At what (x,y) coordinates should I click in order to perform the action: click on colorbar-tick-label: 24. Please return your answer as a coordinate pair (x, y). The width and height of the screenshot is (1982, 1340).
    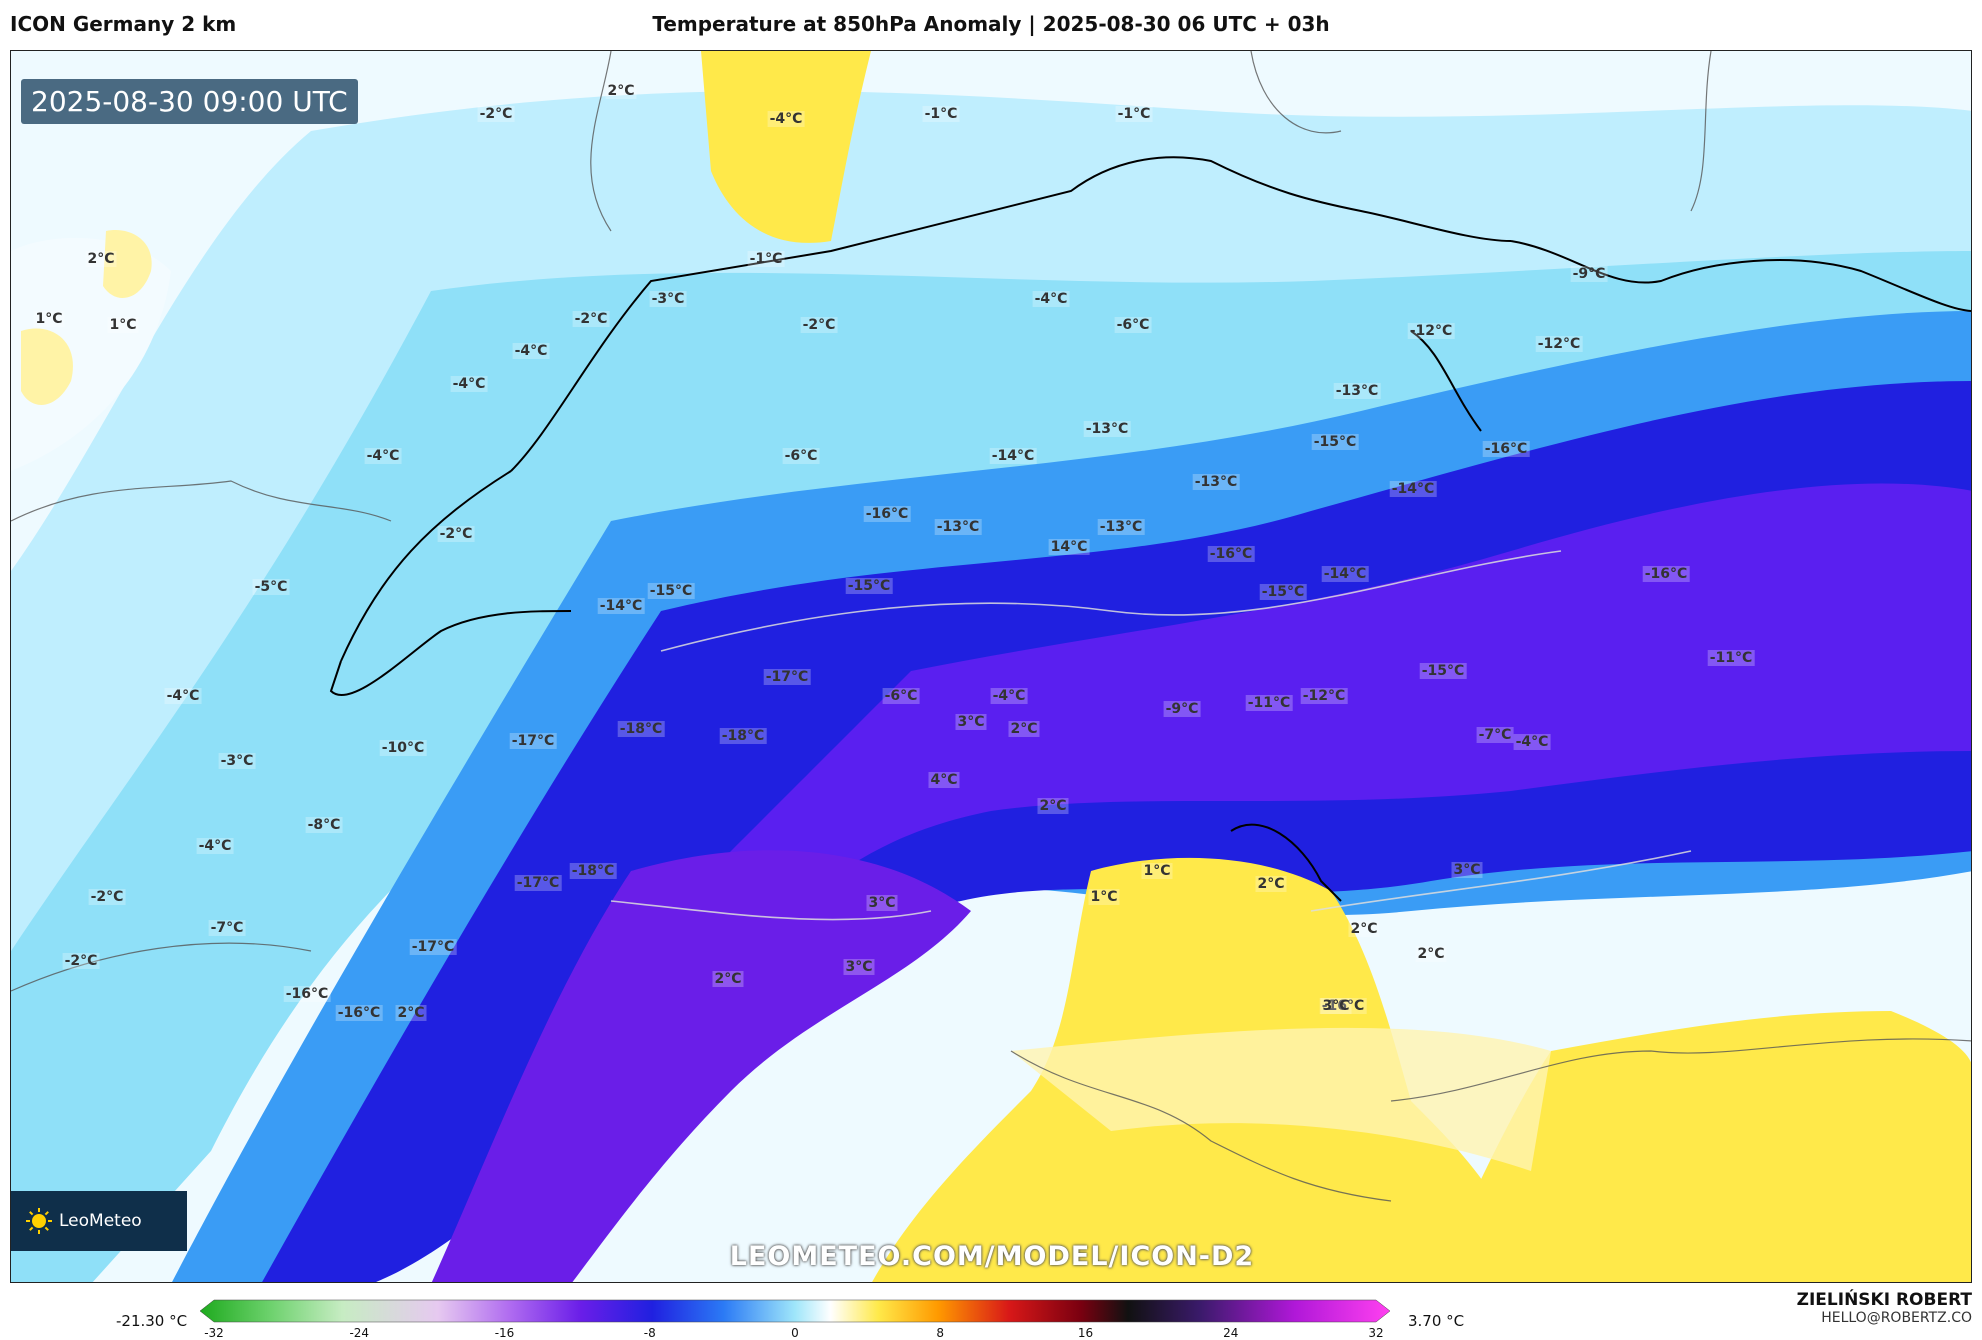
    Looking at the image, I should click on (1231, 1333).